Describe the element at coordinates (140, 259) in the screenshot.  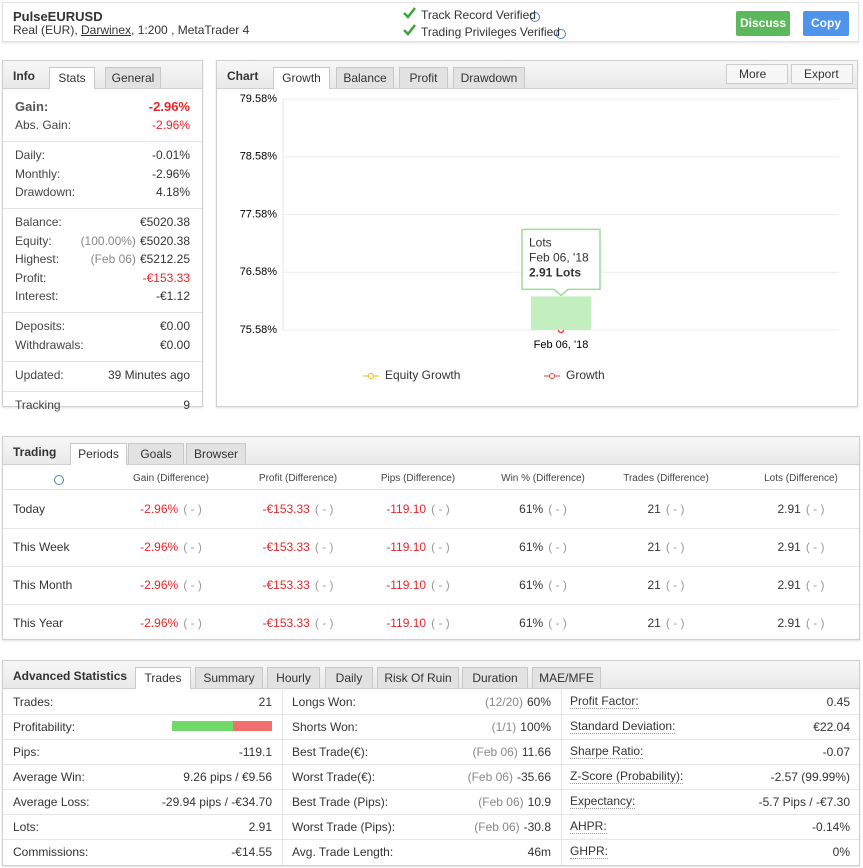
I see `stat-value-wrap: (Feb 06) €5212.25` at that location.